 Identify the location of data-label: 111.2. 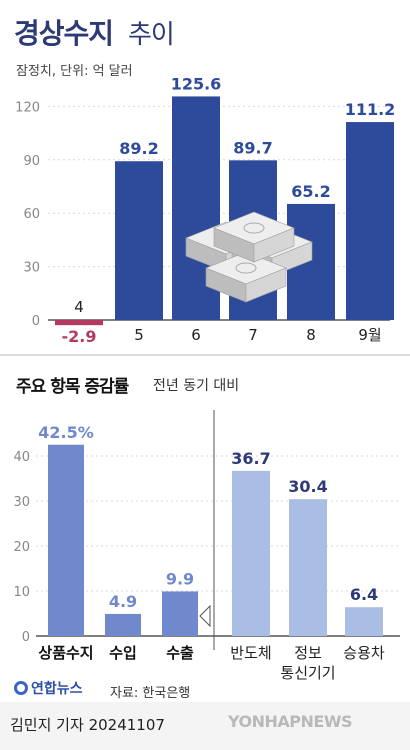
(370, 109).